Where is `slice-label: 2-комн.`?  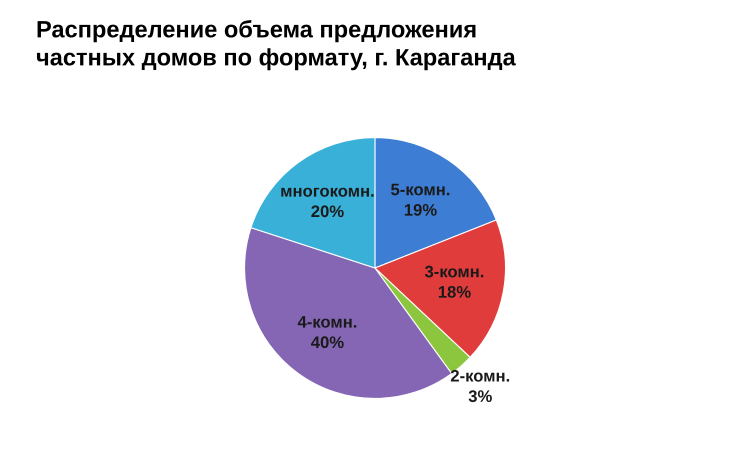
slice-label: 2-комн. is located at coordinates (480, 376).